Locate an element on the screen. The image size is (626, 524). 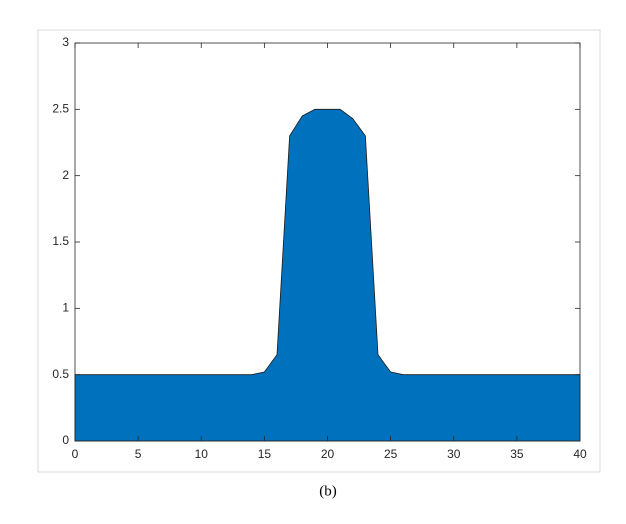
x-tick-label: 5 is located at coordinates (138, 454).